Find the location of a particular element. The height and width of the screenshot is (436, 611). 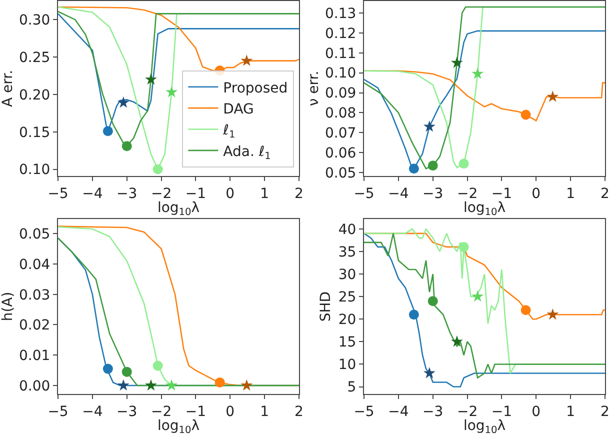

y-tick-label: 0.15 is located at coordinates (34, 132).